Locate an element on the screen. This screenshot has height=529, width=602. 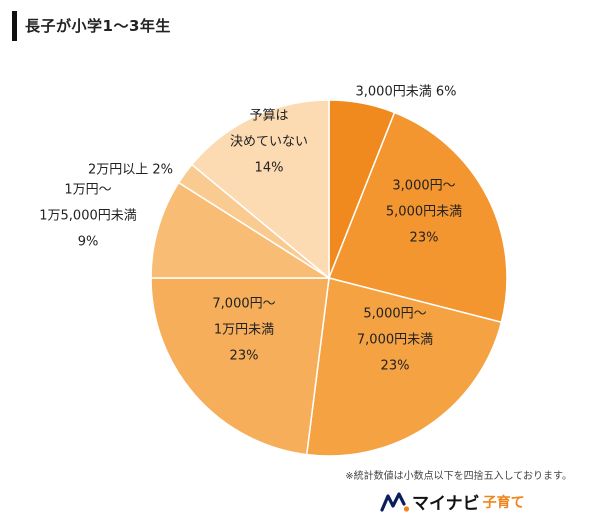
logo-brand-text: マイナビ is located at coordinates (446, 504).